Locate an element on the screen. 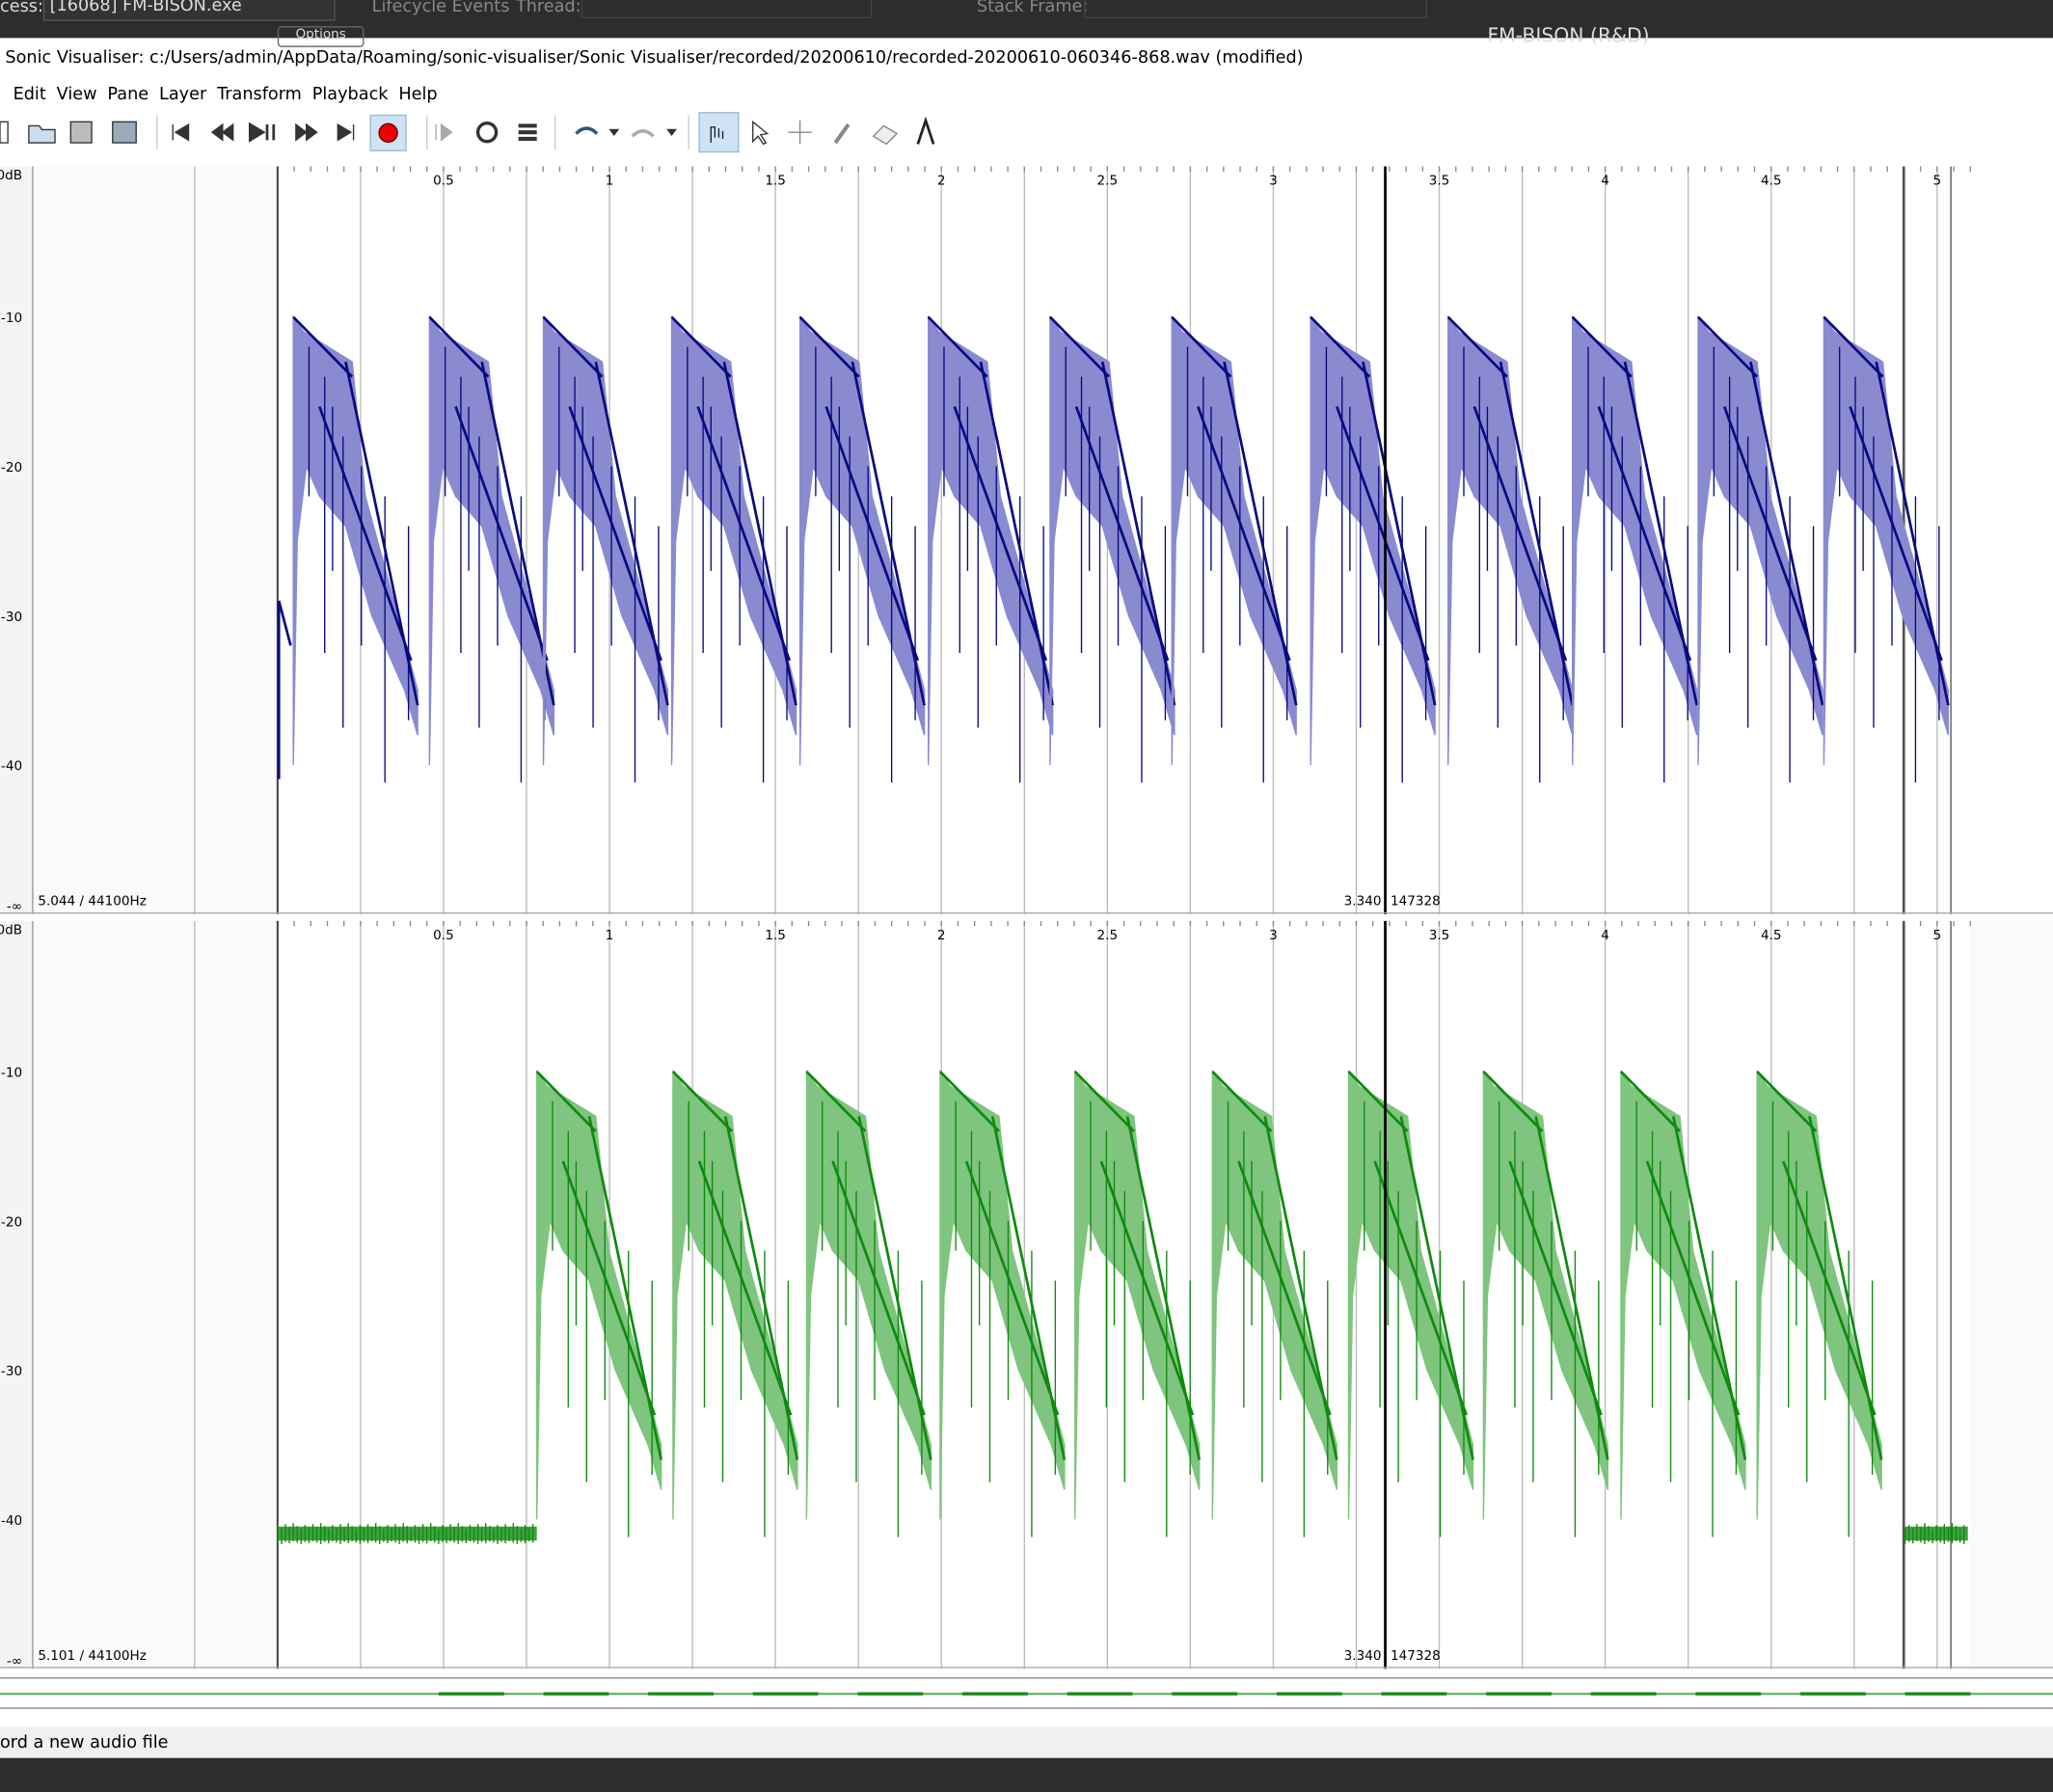 This screenshot has width=2053, height=1792. process-label: cess: is located at coordinates (21, 9).